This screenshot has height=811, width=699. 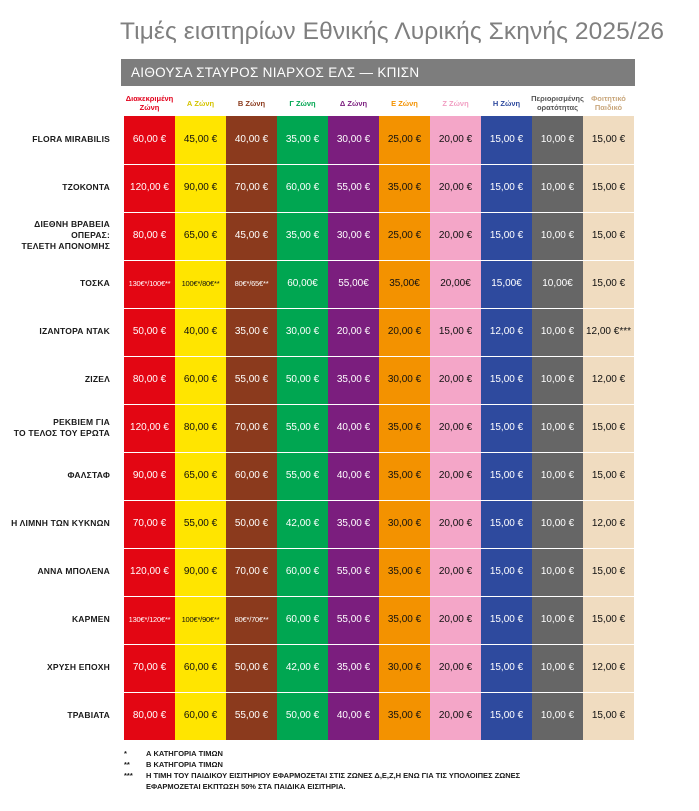 I want to click on price-cell: 15,00€, so click(x=506, y=283).